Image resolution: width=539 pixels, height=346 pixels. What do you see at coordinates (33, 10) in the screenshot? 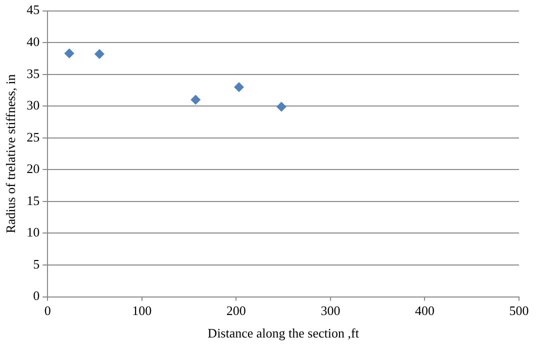
I see `y-tick-label: 45` at bounding box center [33, 10].